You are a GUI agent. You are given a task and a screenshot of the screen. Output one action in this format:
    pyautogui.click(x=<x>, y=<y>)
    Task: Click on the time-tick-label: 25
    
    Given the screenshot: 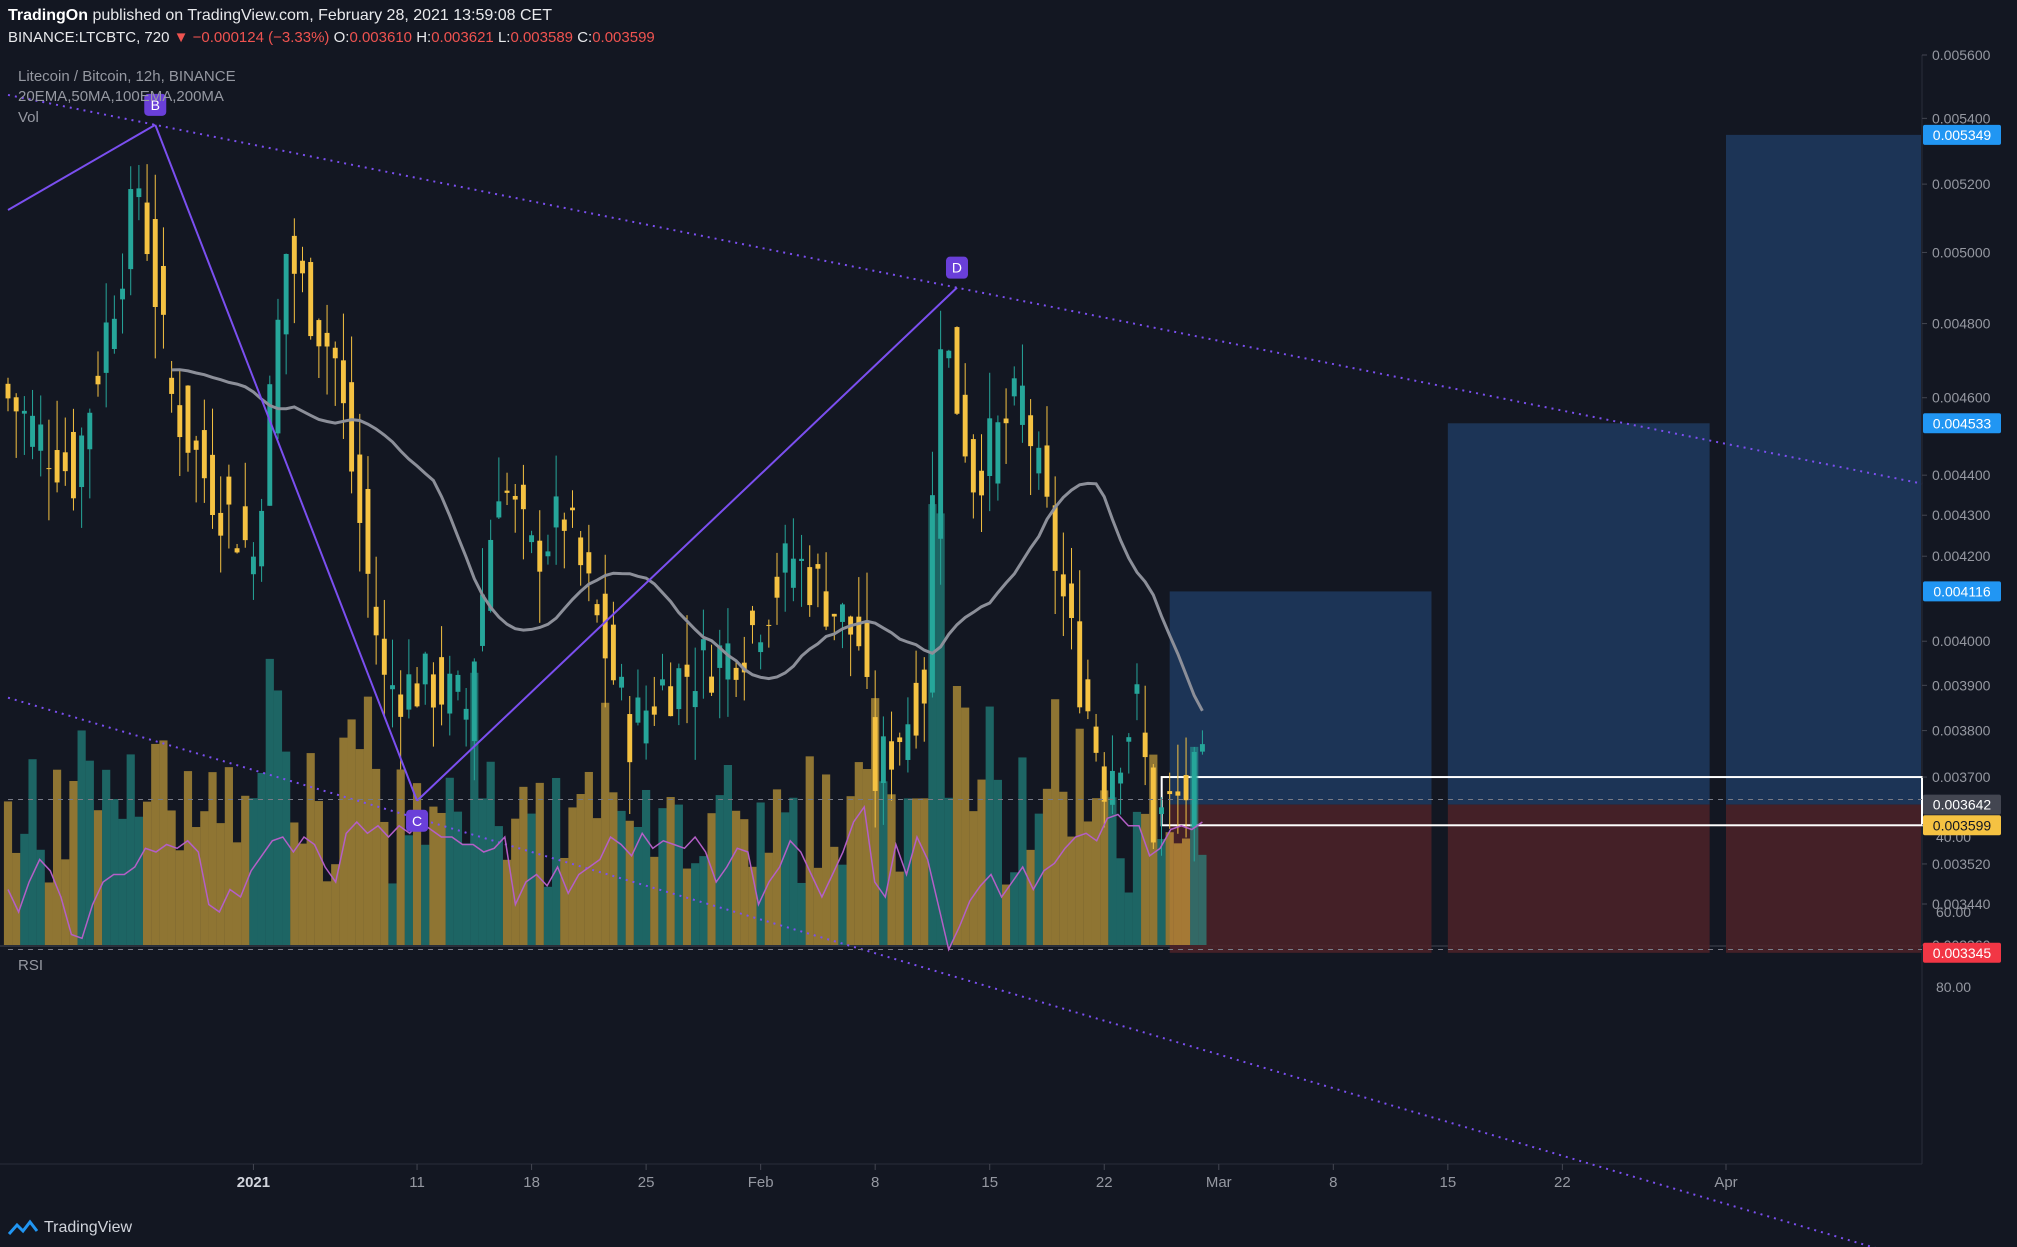 What is the action you would take?
    pyautogui.click(x=646, y=1182)
    